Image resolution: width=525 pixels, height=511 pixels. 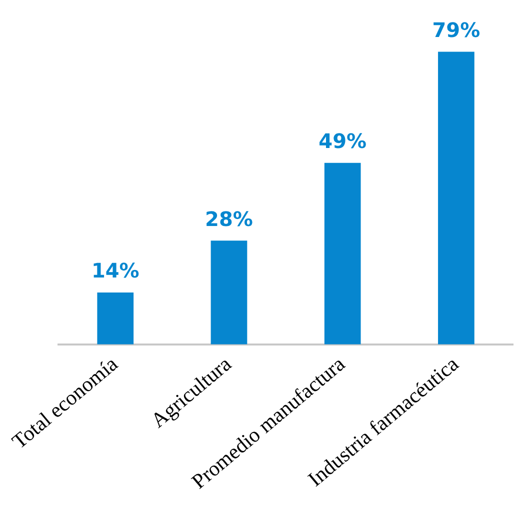 What do you see at coordinates (342, 141) in the screenshot?
I see `data-label: 49%` at bounding box center [342, 141].